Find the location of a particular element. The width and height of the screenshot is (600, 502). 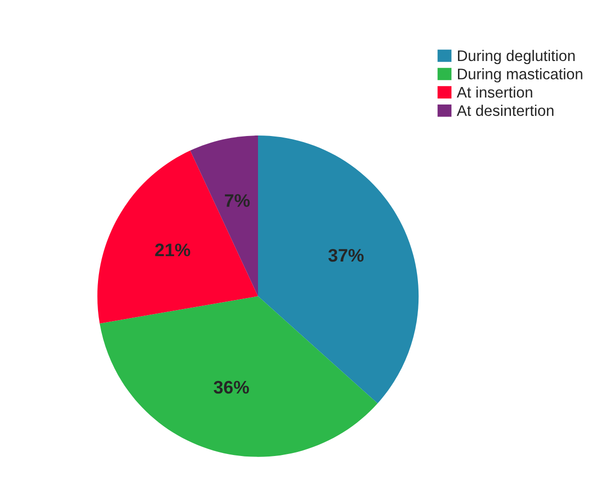

data-label: 21% is located at coordinates (172, 250).